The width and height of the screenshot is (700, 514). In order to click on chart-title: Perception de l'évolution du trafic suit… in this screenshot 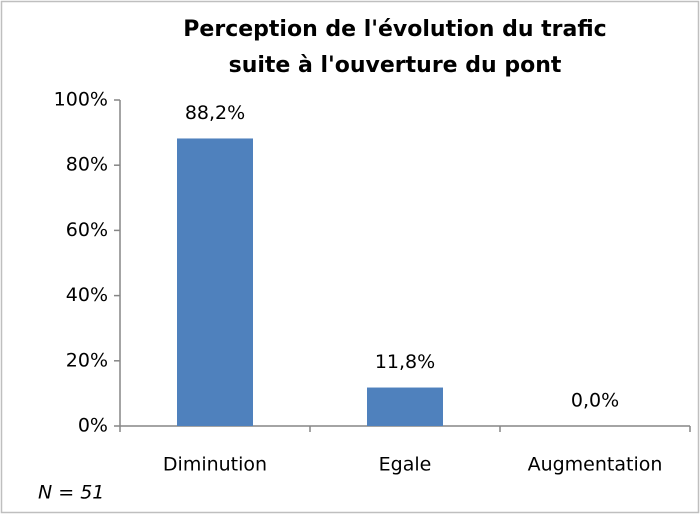, I will do `click(395, 47)`.